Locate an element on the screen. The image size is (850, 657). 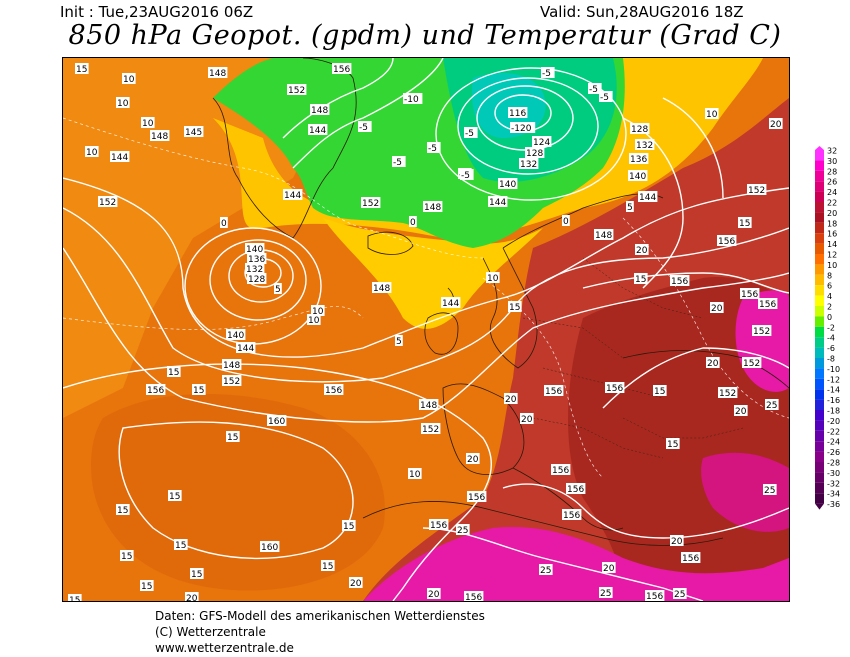
legend-label: 0 is located at coordinates (829, 317).